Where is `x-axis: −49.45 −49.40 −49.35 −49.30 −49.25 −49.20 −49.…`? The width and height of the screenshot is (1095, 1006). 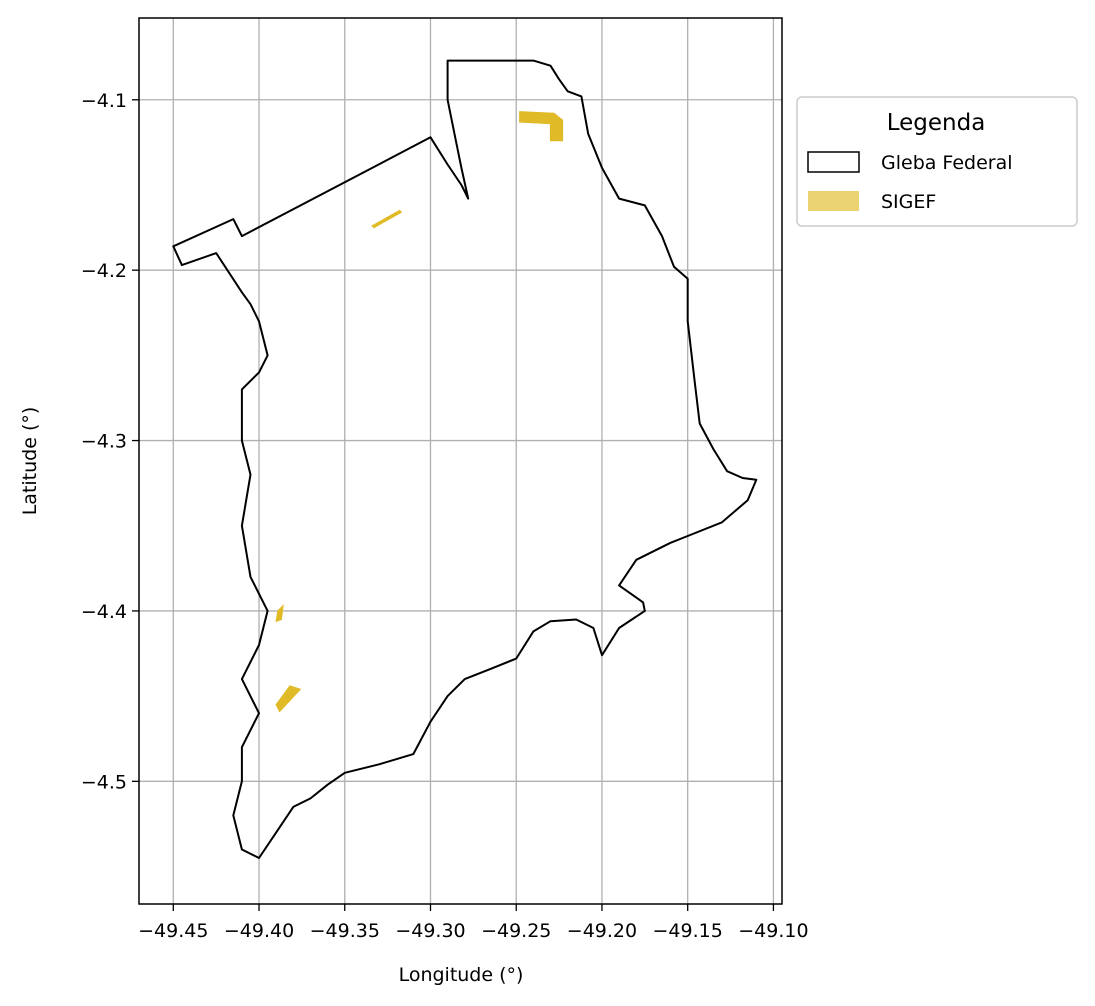 x-axis: −49.45 −49.40 −49.35 −49.30 −49.25 −49.20 −49.… is located at coordinates (473, 923).